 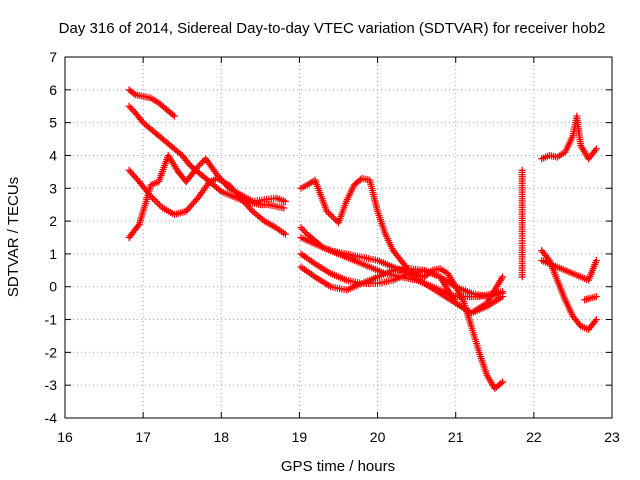 I want to click on y-tick-label: 2, so click(x=53, y=221).